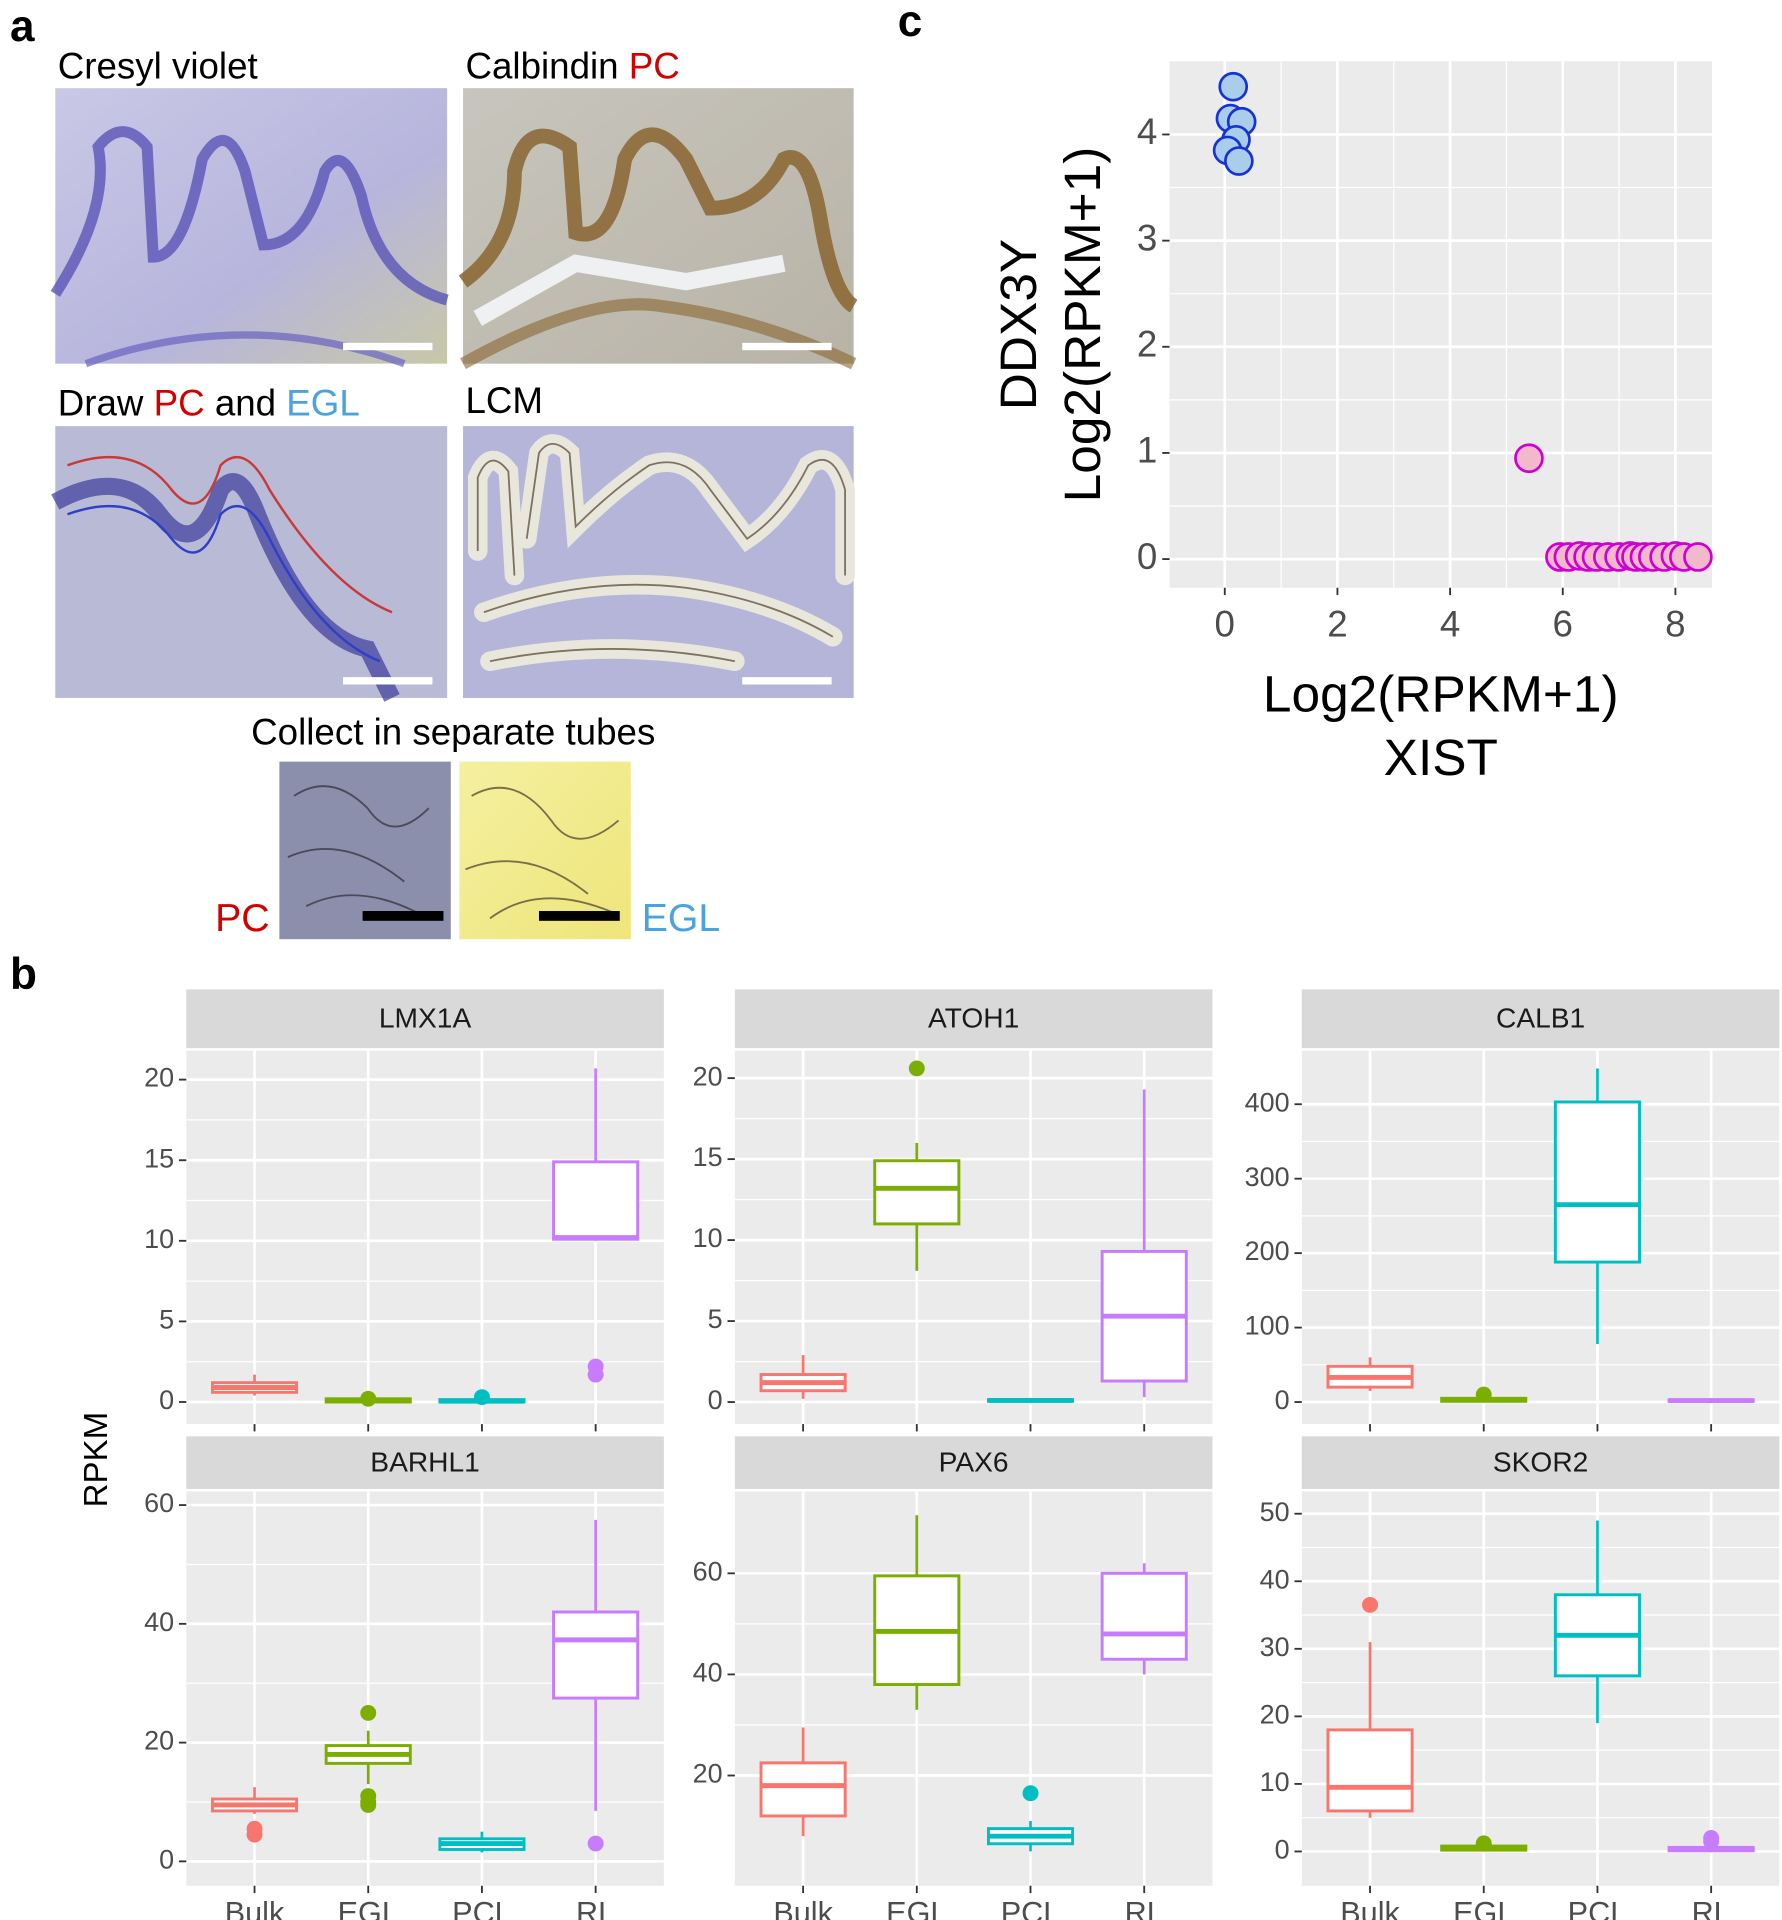  I want to click on x-tick-label: 4, so click(1450, 624).